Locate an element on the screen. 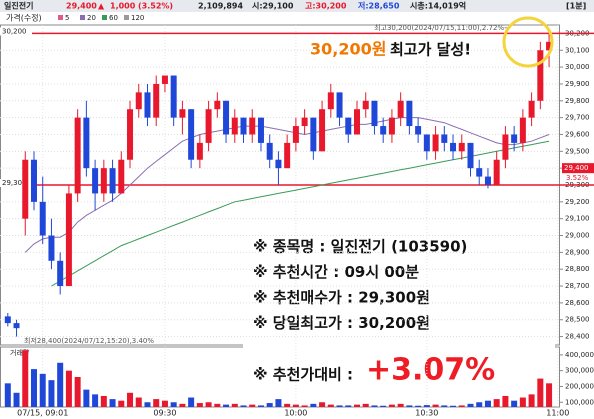 Image resolution: width=594 pixels, height=419 pixels. open: 시:29,100 is located at coordinates (273, 6).